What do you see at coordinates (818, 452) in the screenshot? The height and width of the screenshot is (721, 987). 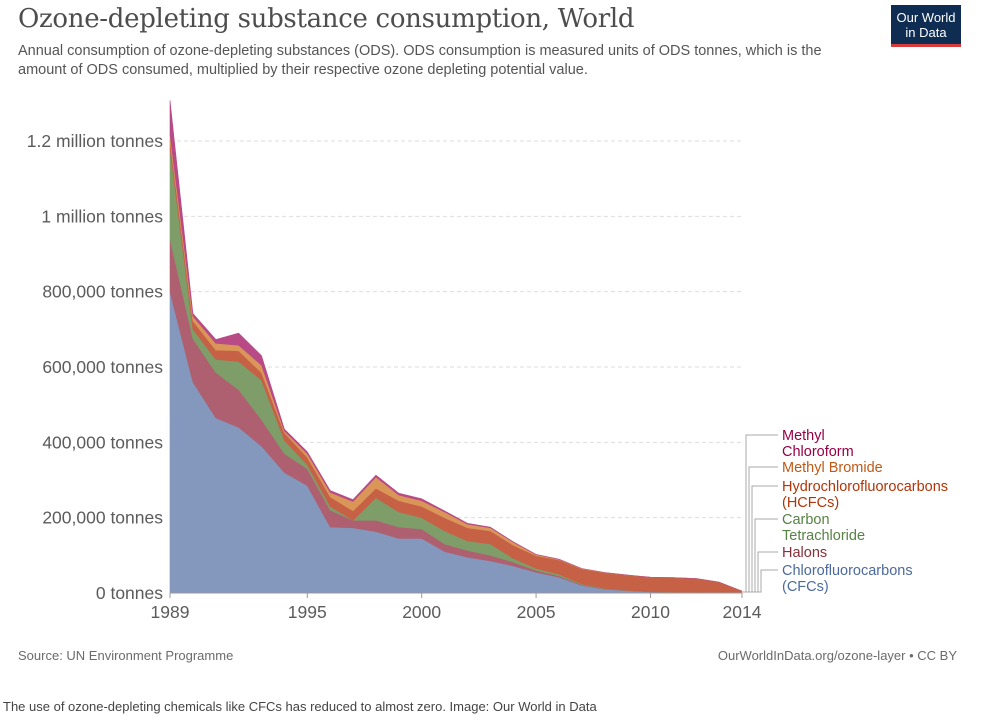 I see `legend-label: Chloroform` at bounding box center [818, 452].